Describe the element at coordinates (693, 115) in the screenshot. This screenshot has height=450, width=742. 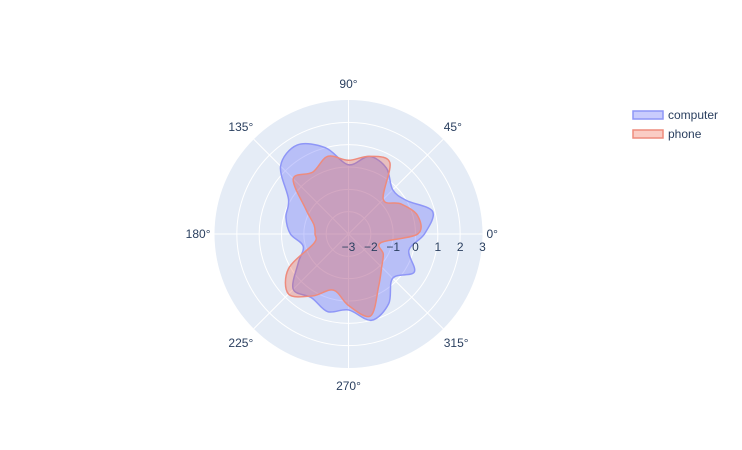
I see `legend-label: computer` at that location.